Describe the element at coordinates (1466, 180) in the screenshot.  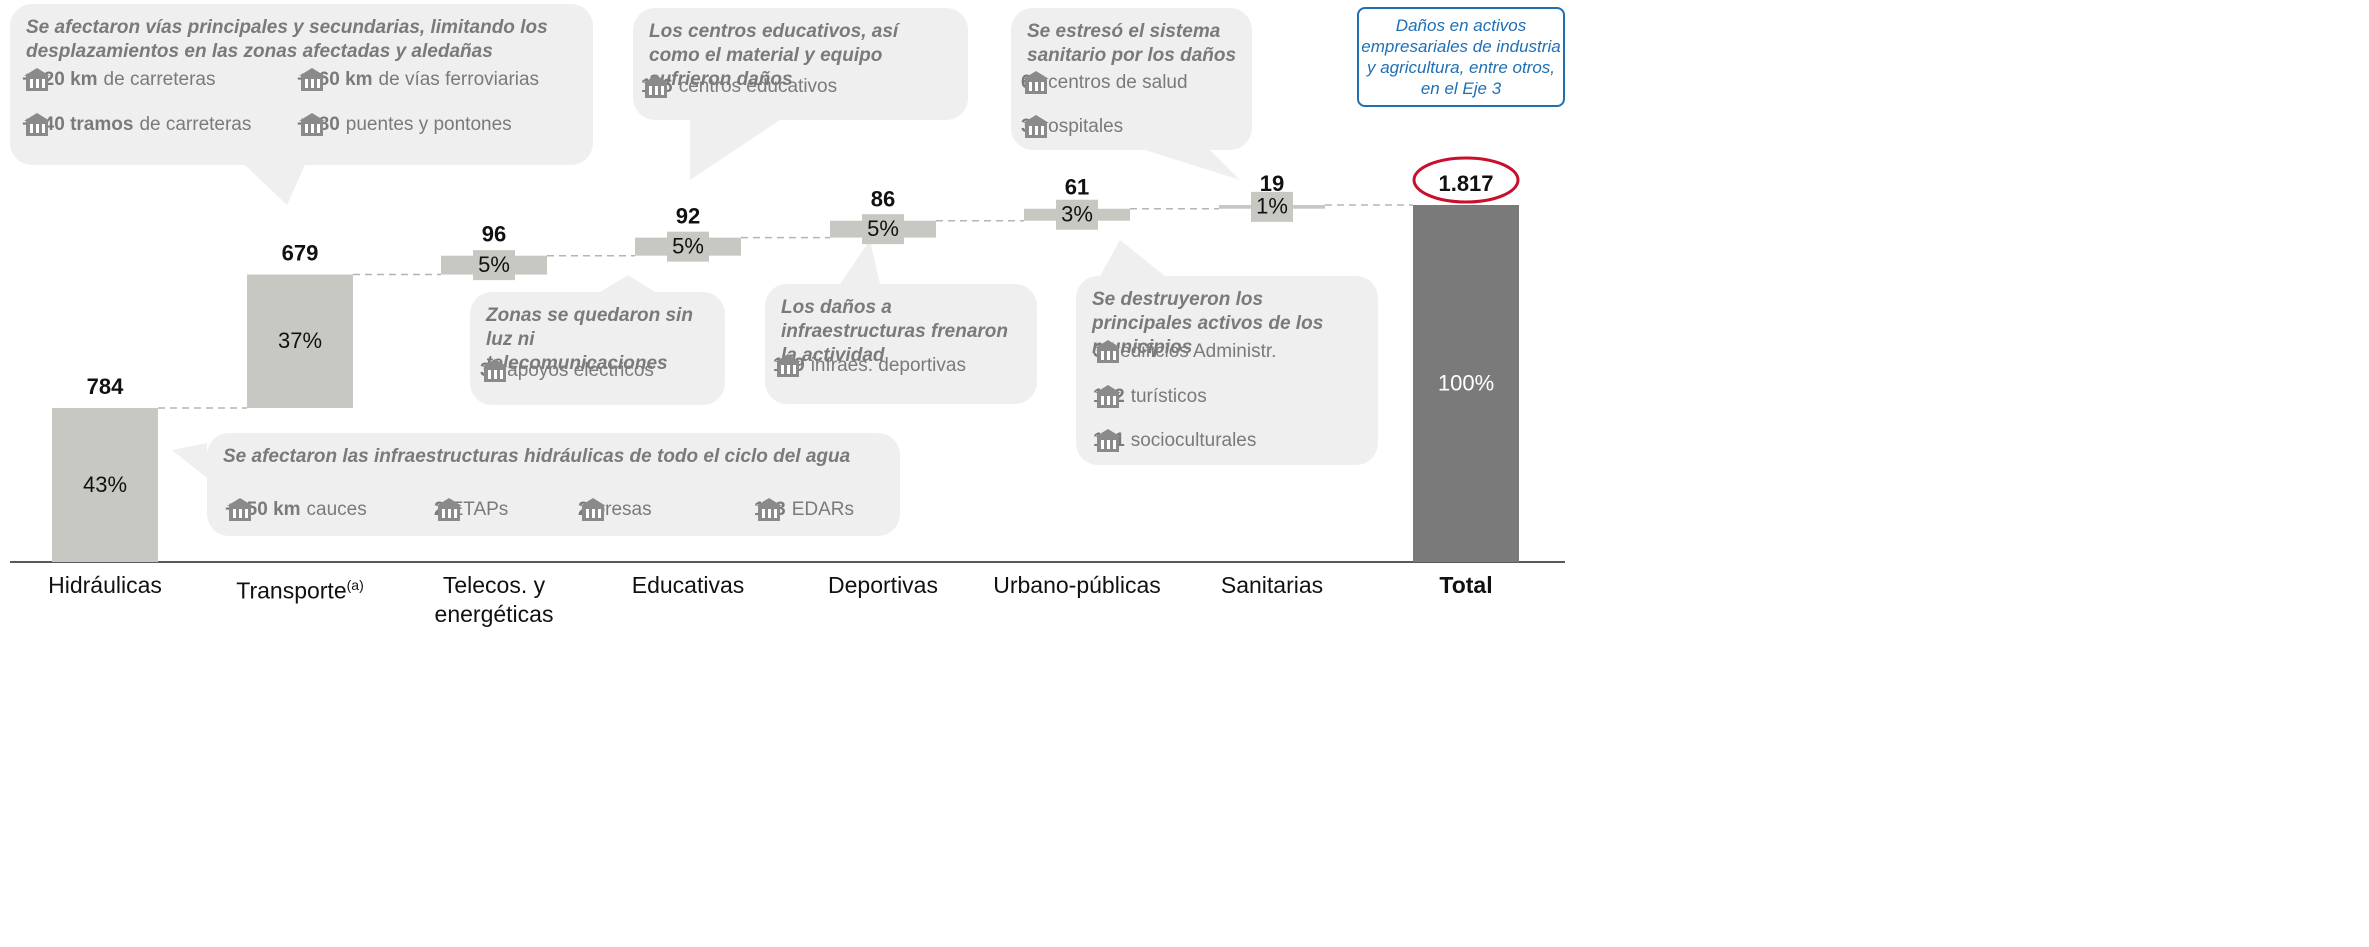
I see `highlight-circle` at that location.